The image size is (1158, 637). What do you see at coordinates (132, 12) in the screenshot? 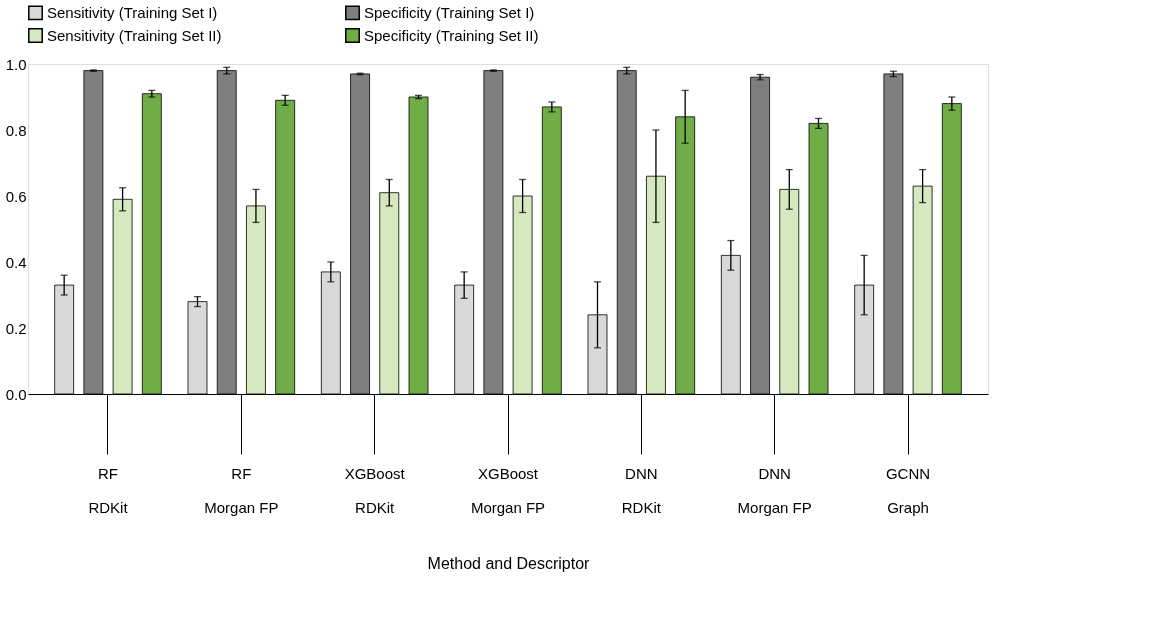
I see `legend-label: Sensitivity (Training Set I)` at bounding box center [132, 12].